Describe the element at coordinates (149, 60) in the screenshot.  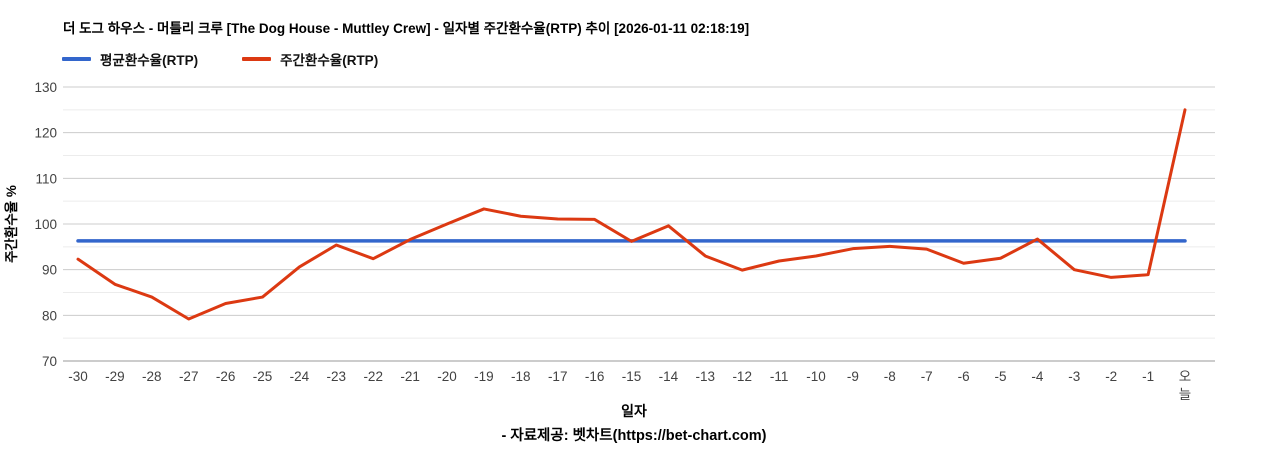
I see `legend-label-average-rtp: 평균환수율(RTP)` at that location.